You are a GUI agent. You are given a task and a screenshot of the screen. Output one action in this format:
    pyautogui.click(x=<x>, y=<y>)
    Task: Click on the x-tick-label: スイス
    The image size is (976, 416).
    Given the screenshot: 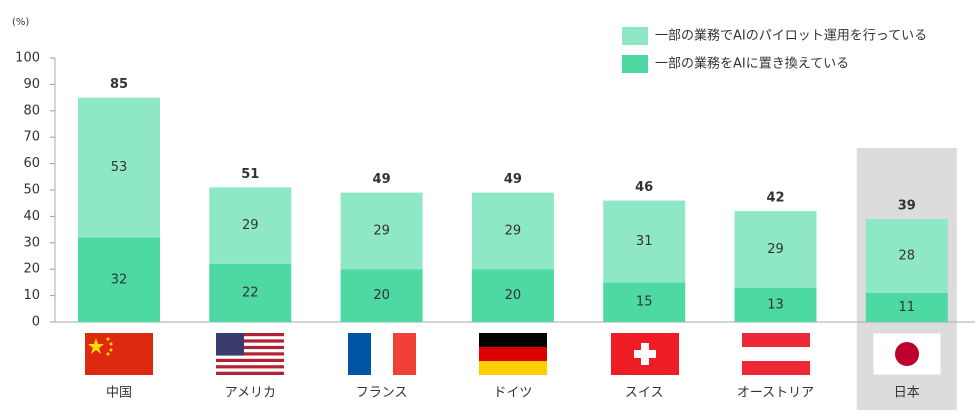 What is the action you would take?
    pyautogui.click(x=644, y=393)
    